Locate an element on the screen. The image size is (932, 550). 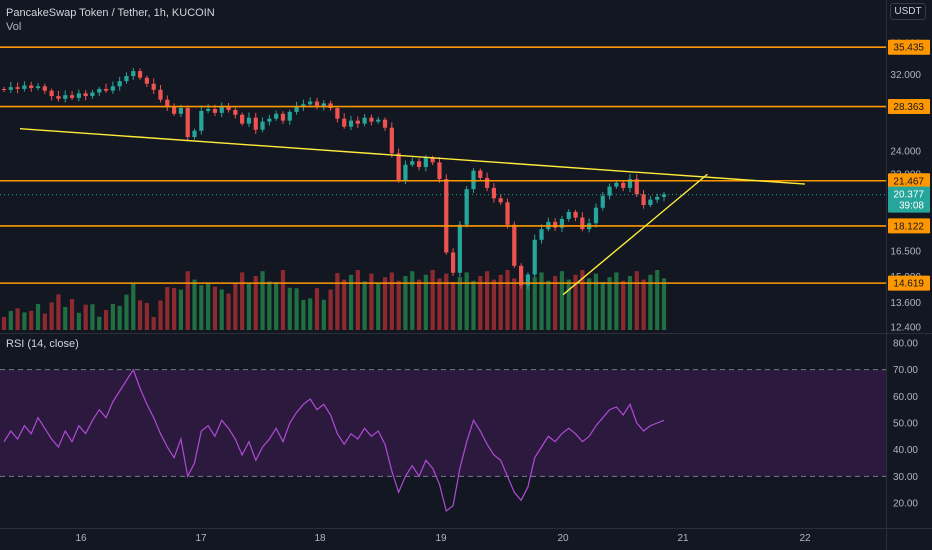
price-tick-label: 24.000 is located at coordinates (905, 152).